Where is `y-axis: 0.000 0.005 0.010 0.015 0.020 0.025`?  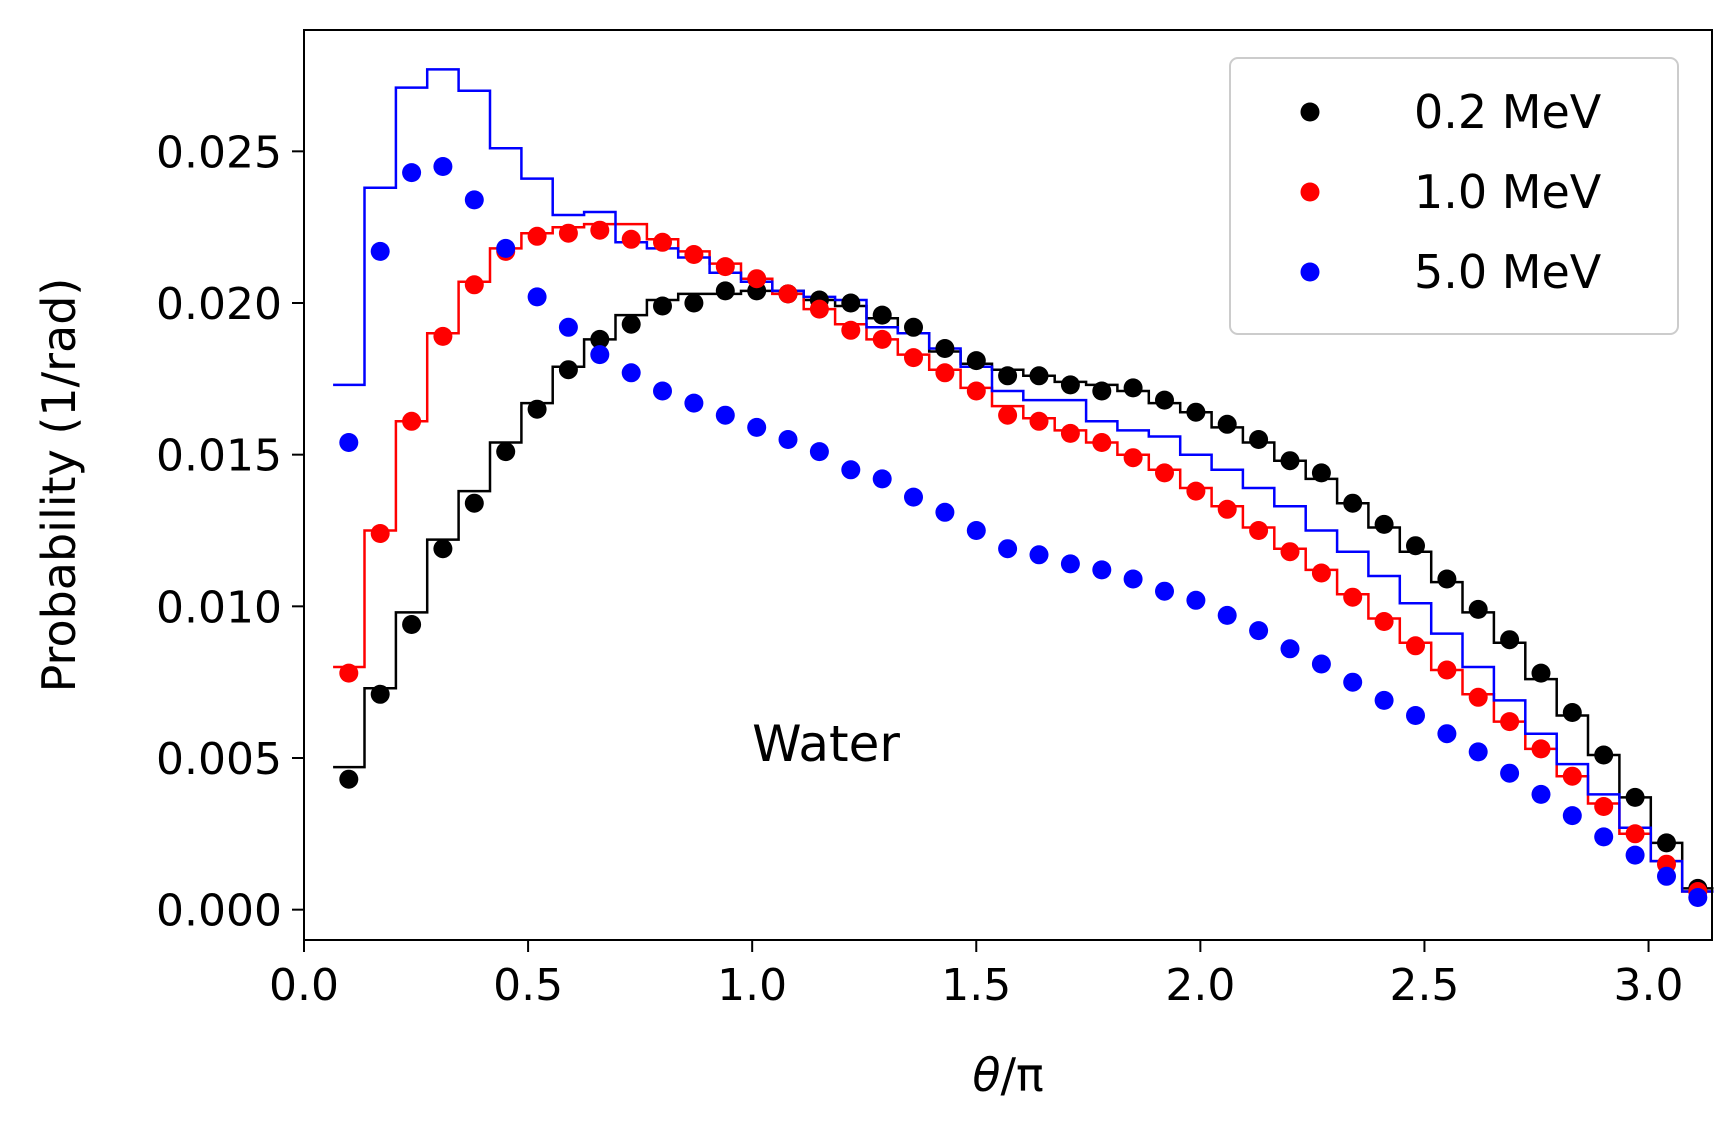
y-axis: 0.000 0.005 0.010 0.015 0.020 0.025 is located at coordinates (230, 532).